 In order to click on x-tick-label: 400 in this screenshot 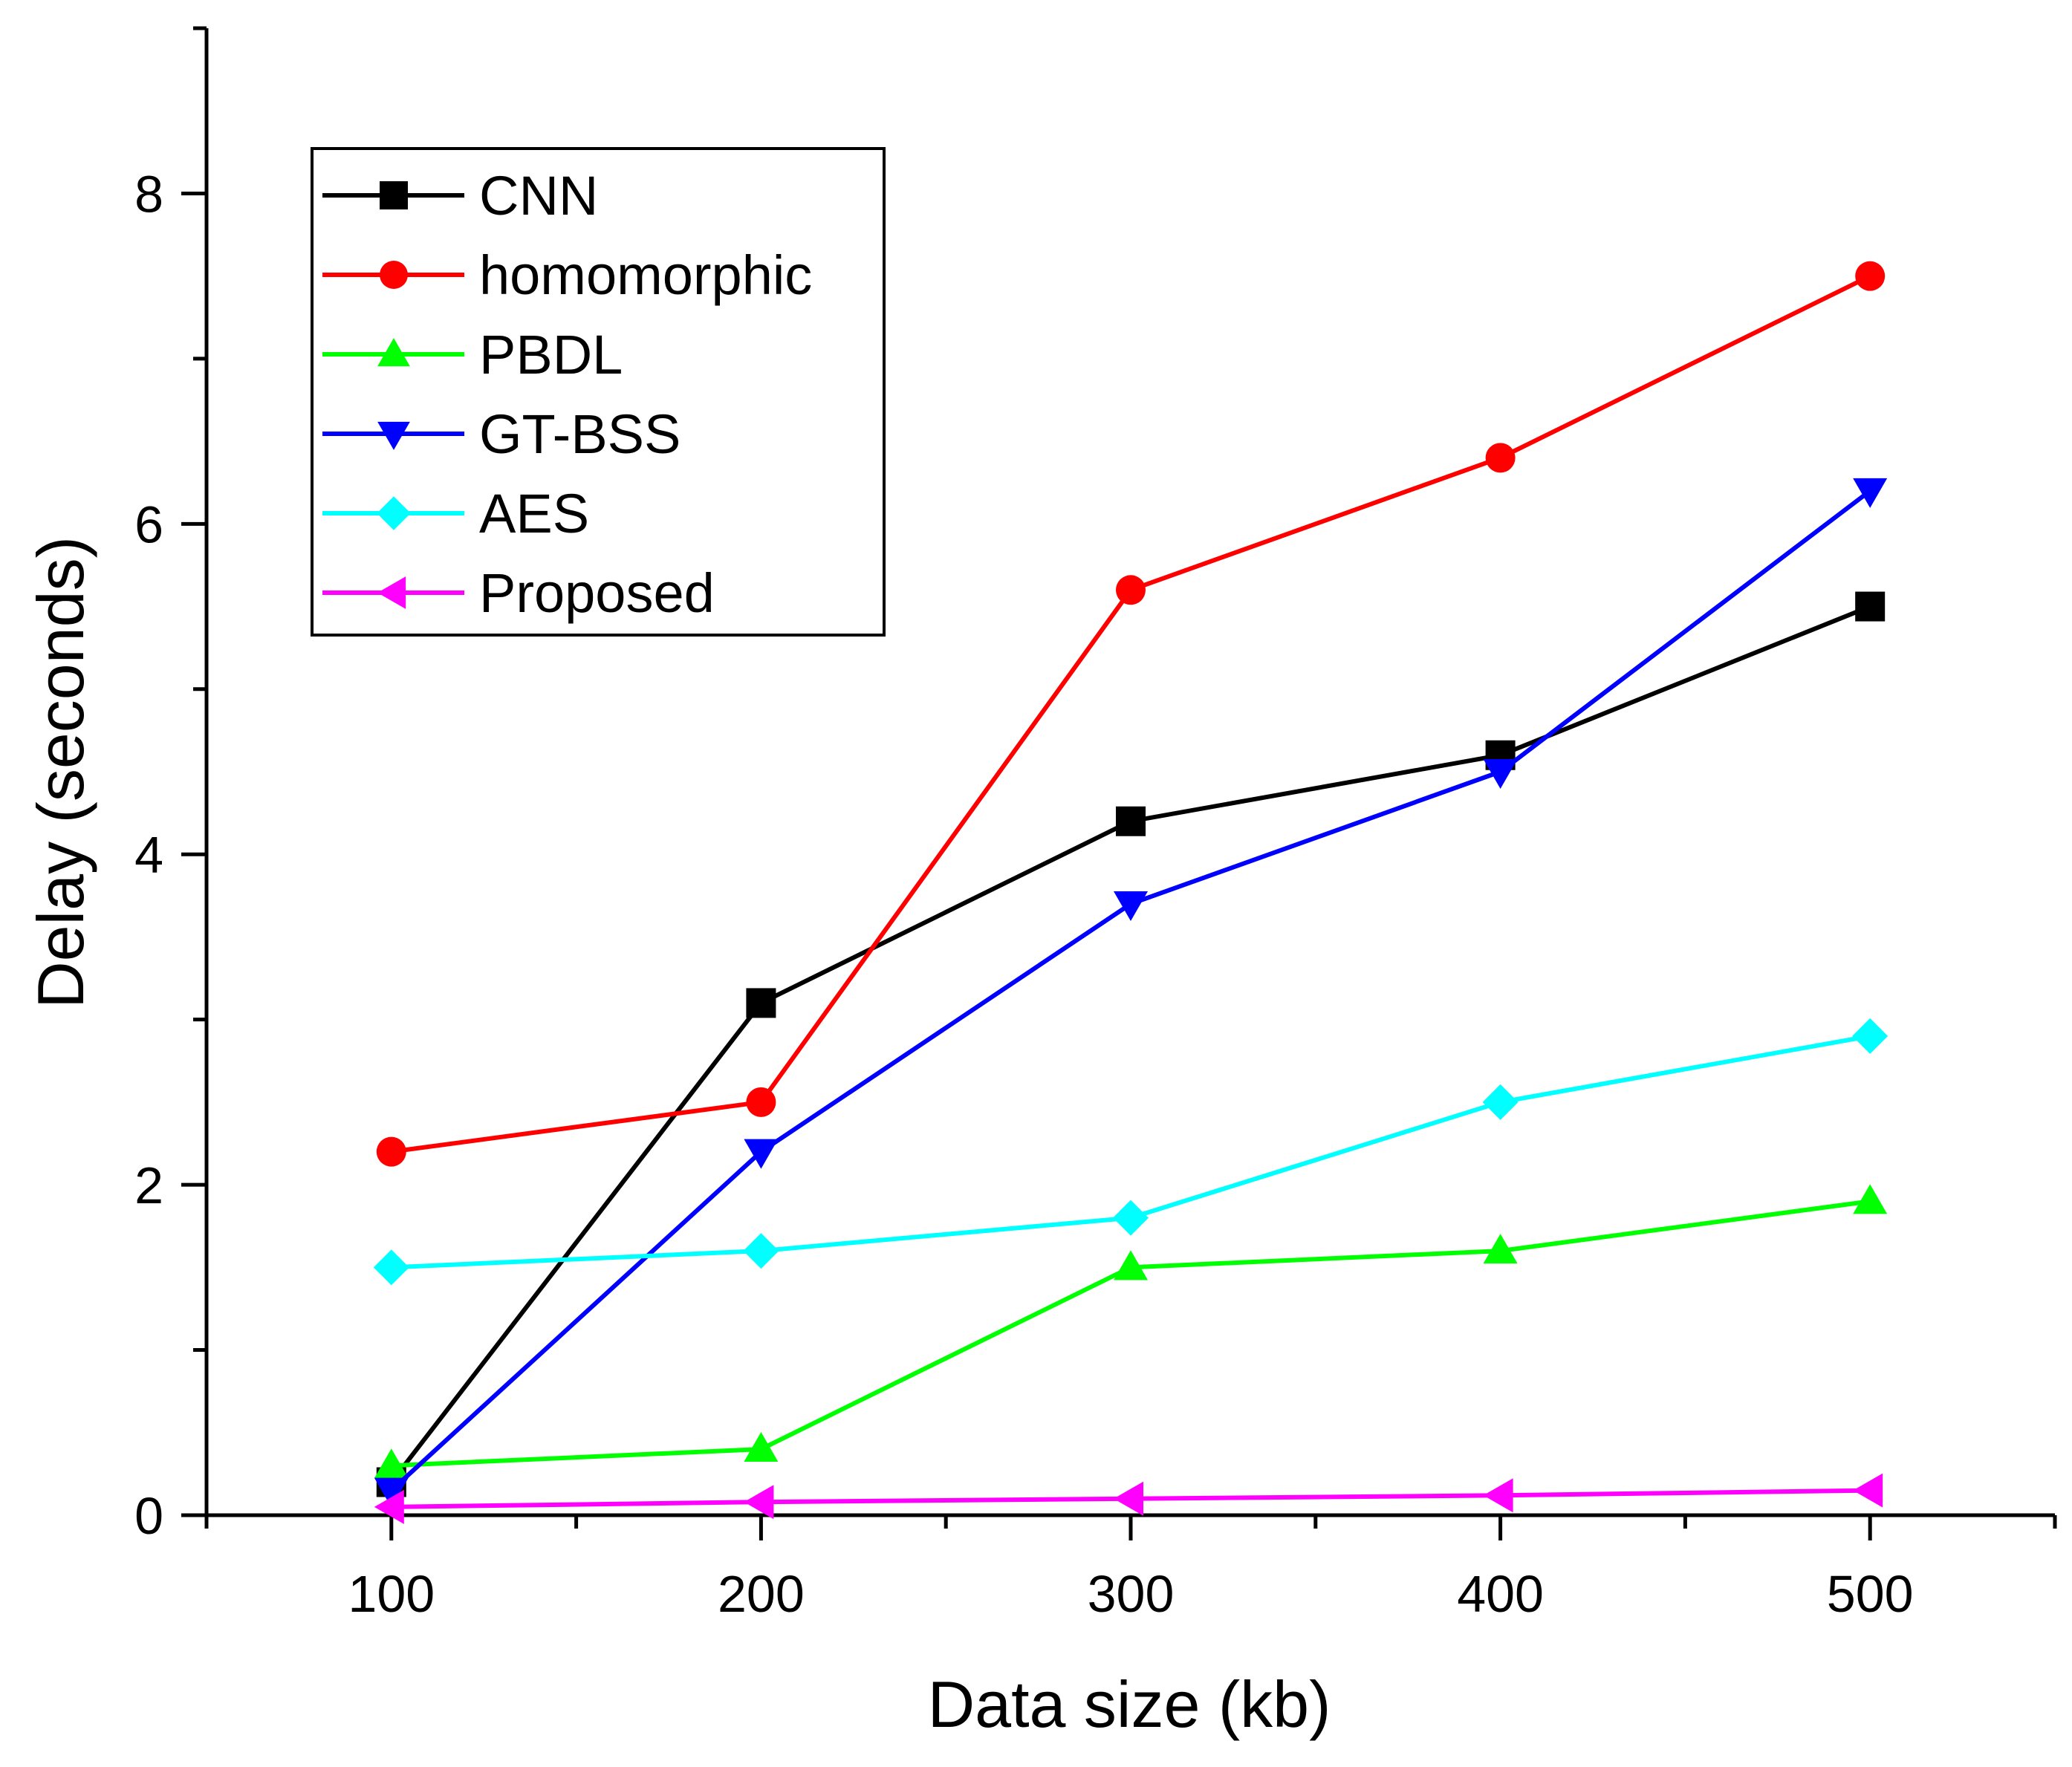, I will do `click(1500, 1594)`.